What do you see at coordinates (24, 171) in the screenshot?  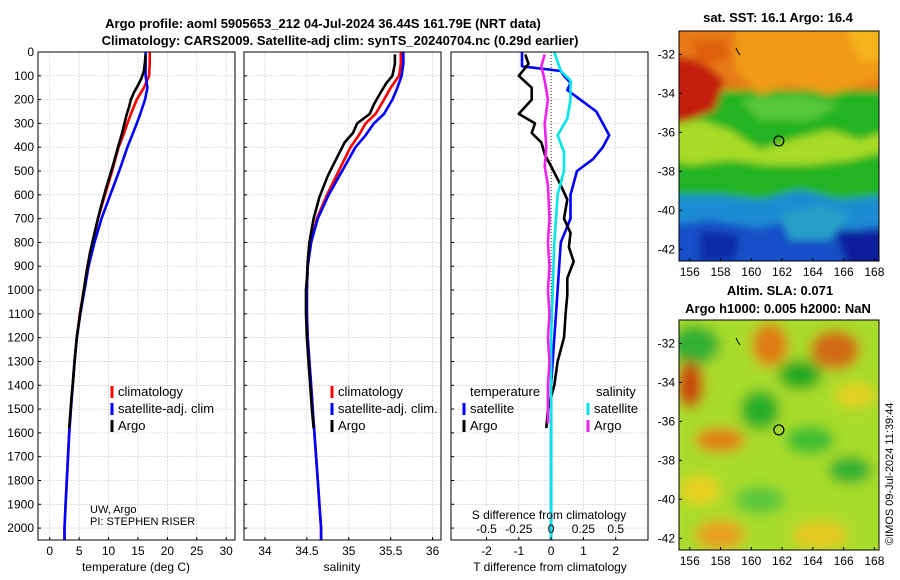 I see `y-tick-label: 500` at bounding box center [24, 171].